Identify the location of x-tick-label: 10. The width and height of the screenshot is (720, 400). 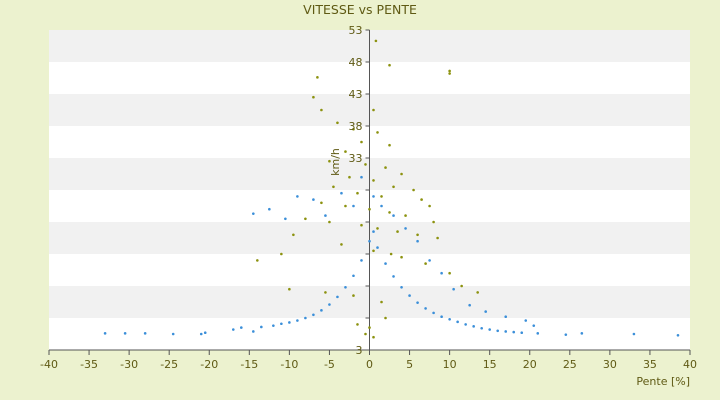
(450, 364).